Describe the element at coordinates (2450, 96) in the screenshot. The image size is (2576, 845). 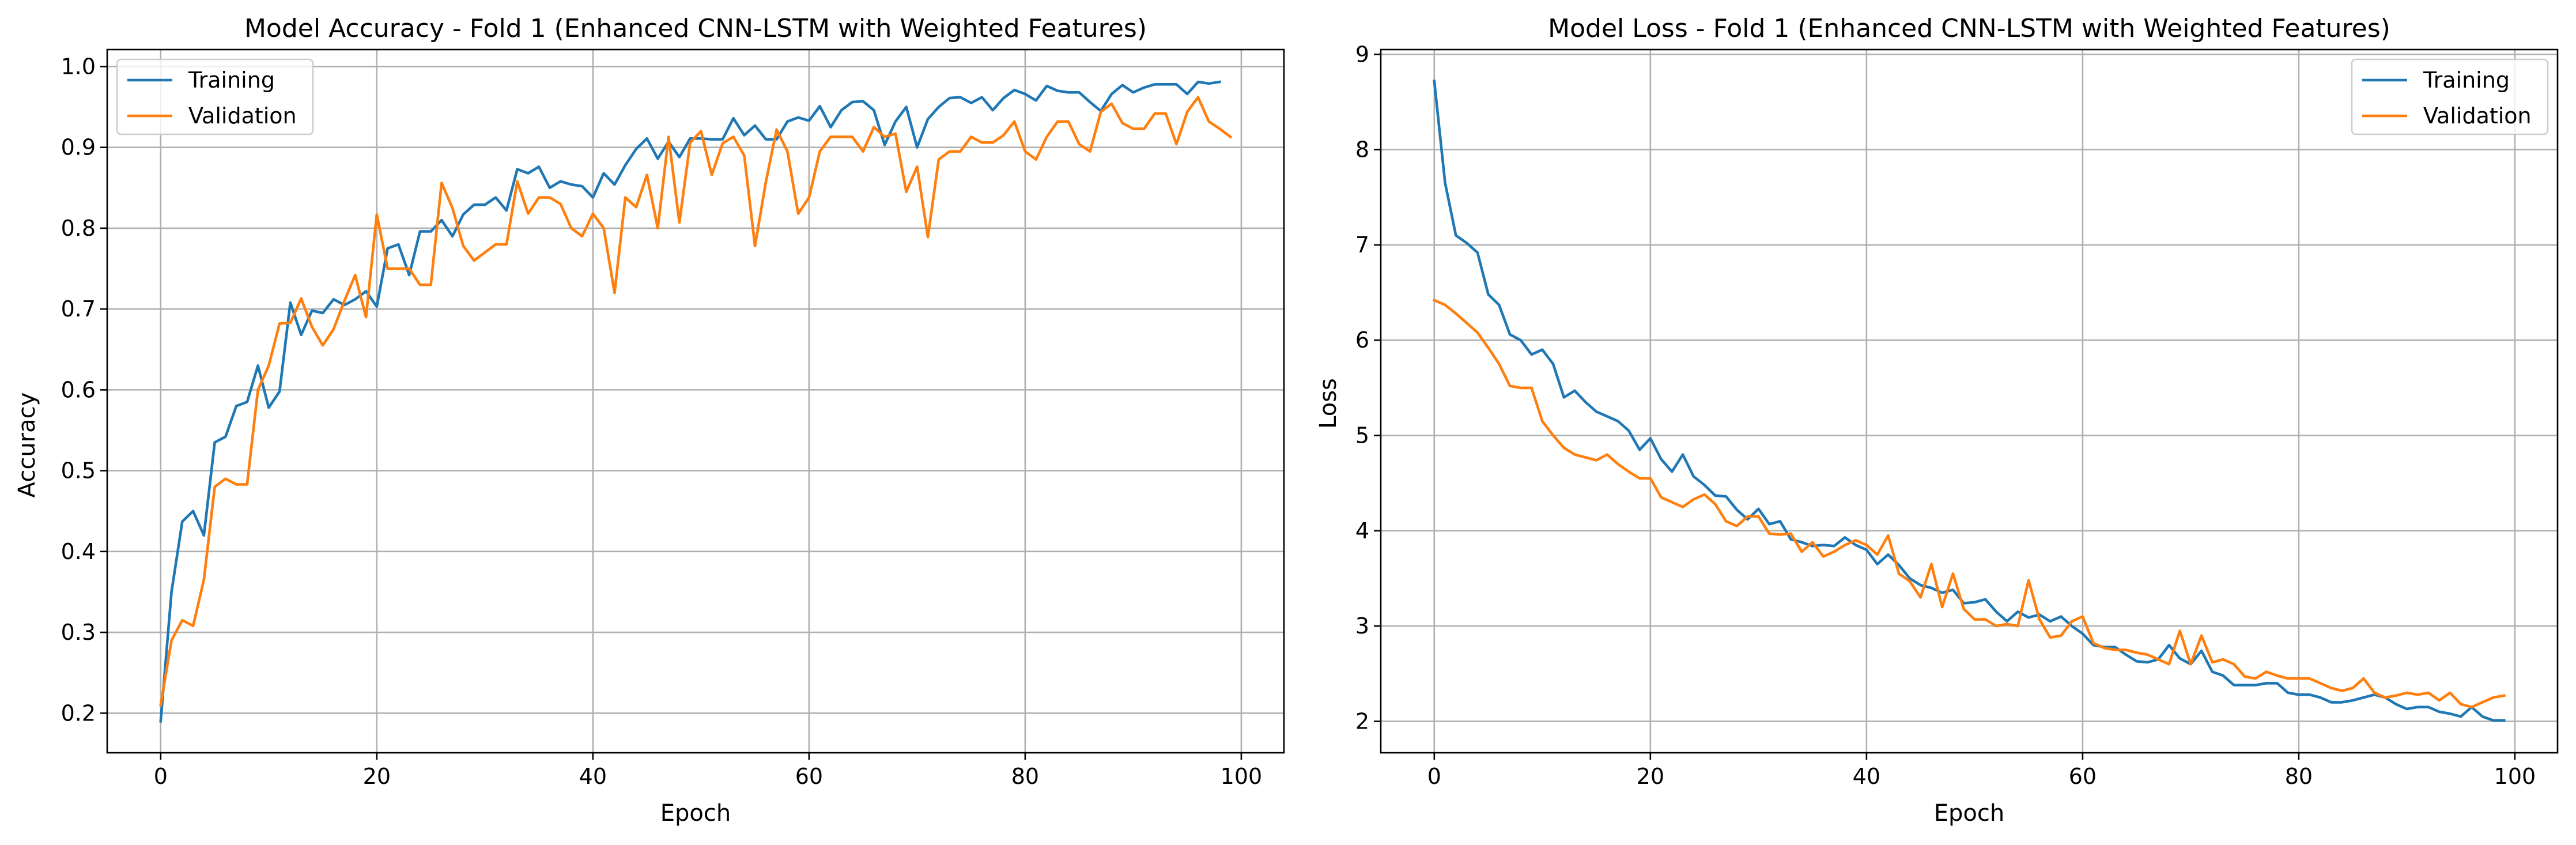
I see `loss-legend: Training Validation` at that location.